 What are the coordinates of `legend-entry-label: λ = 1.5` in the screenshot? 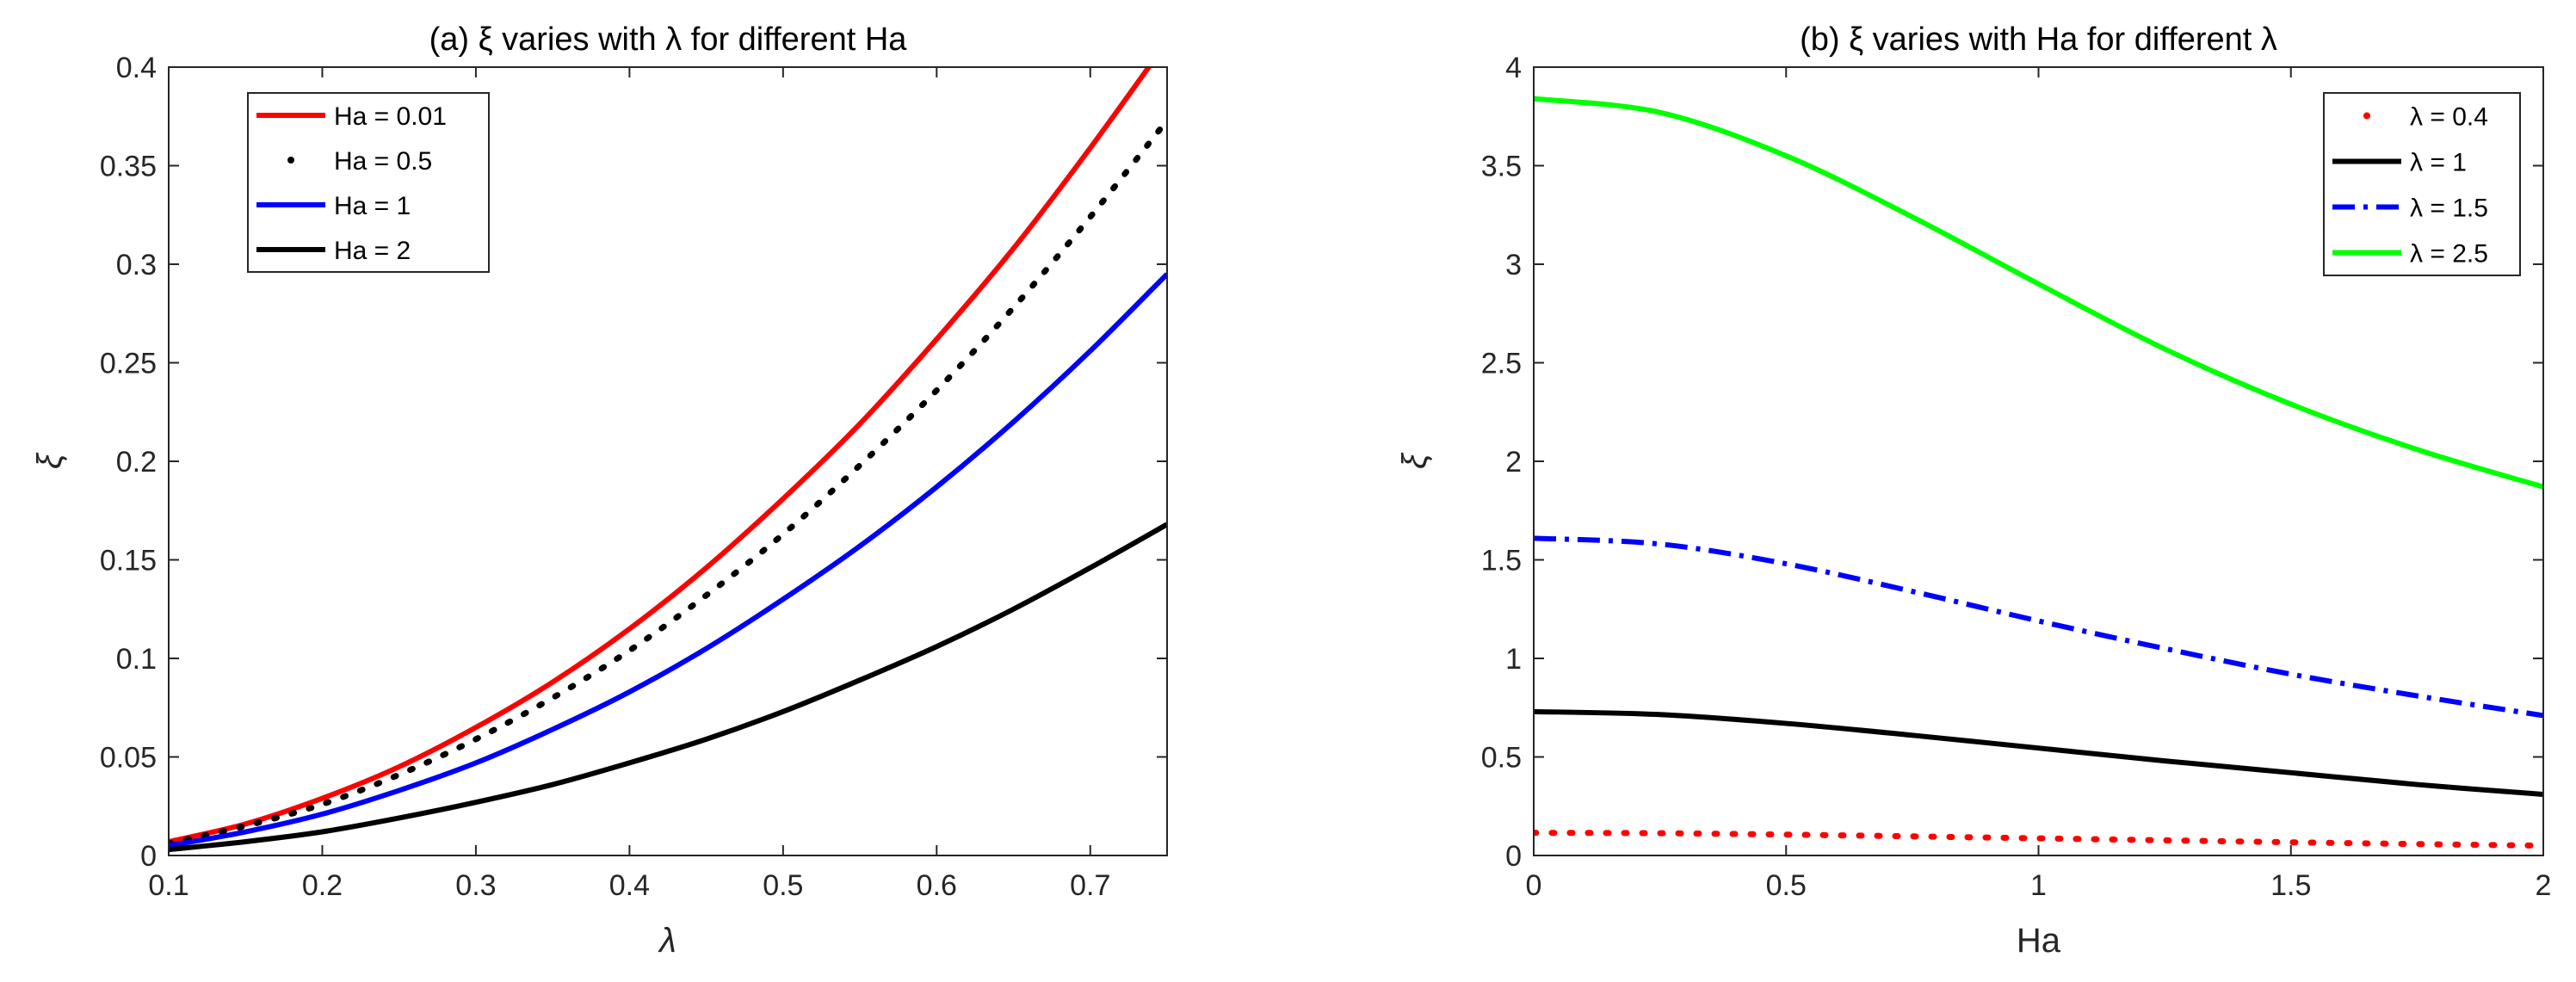 It's located at (2449, 209).